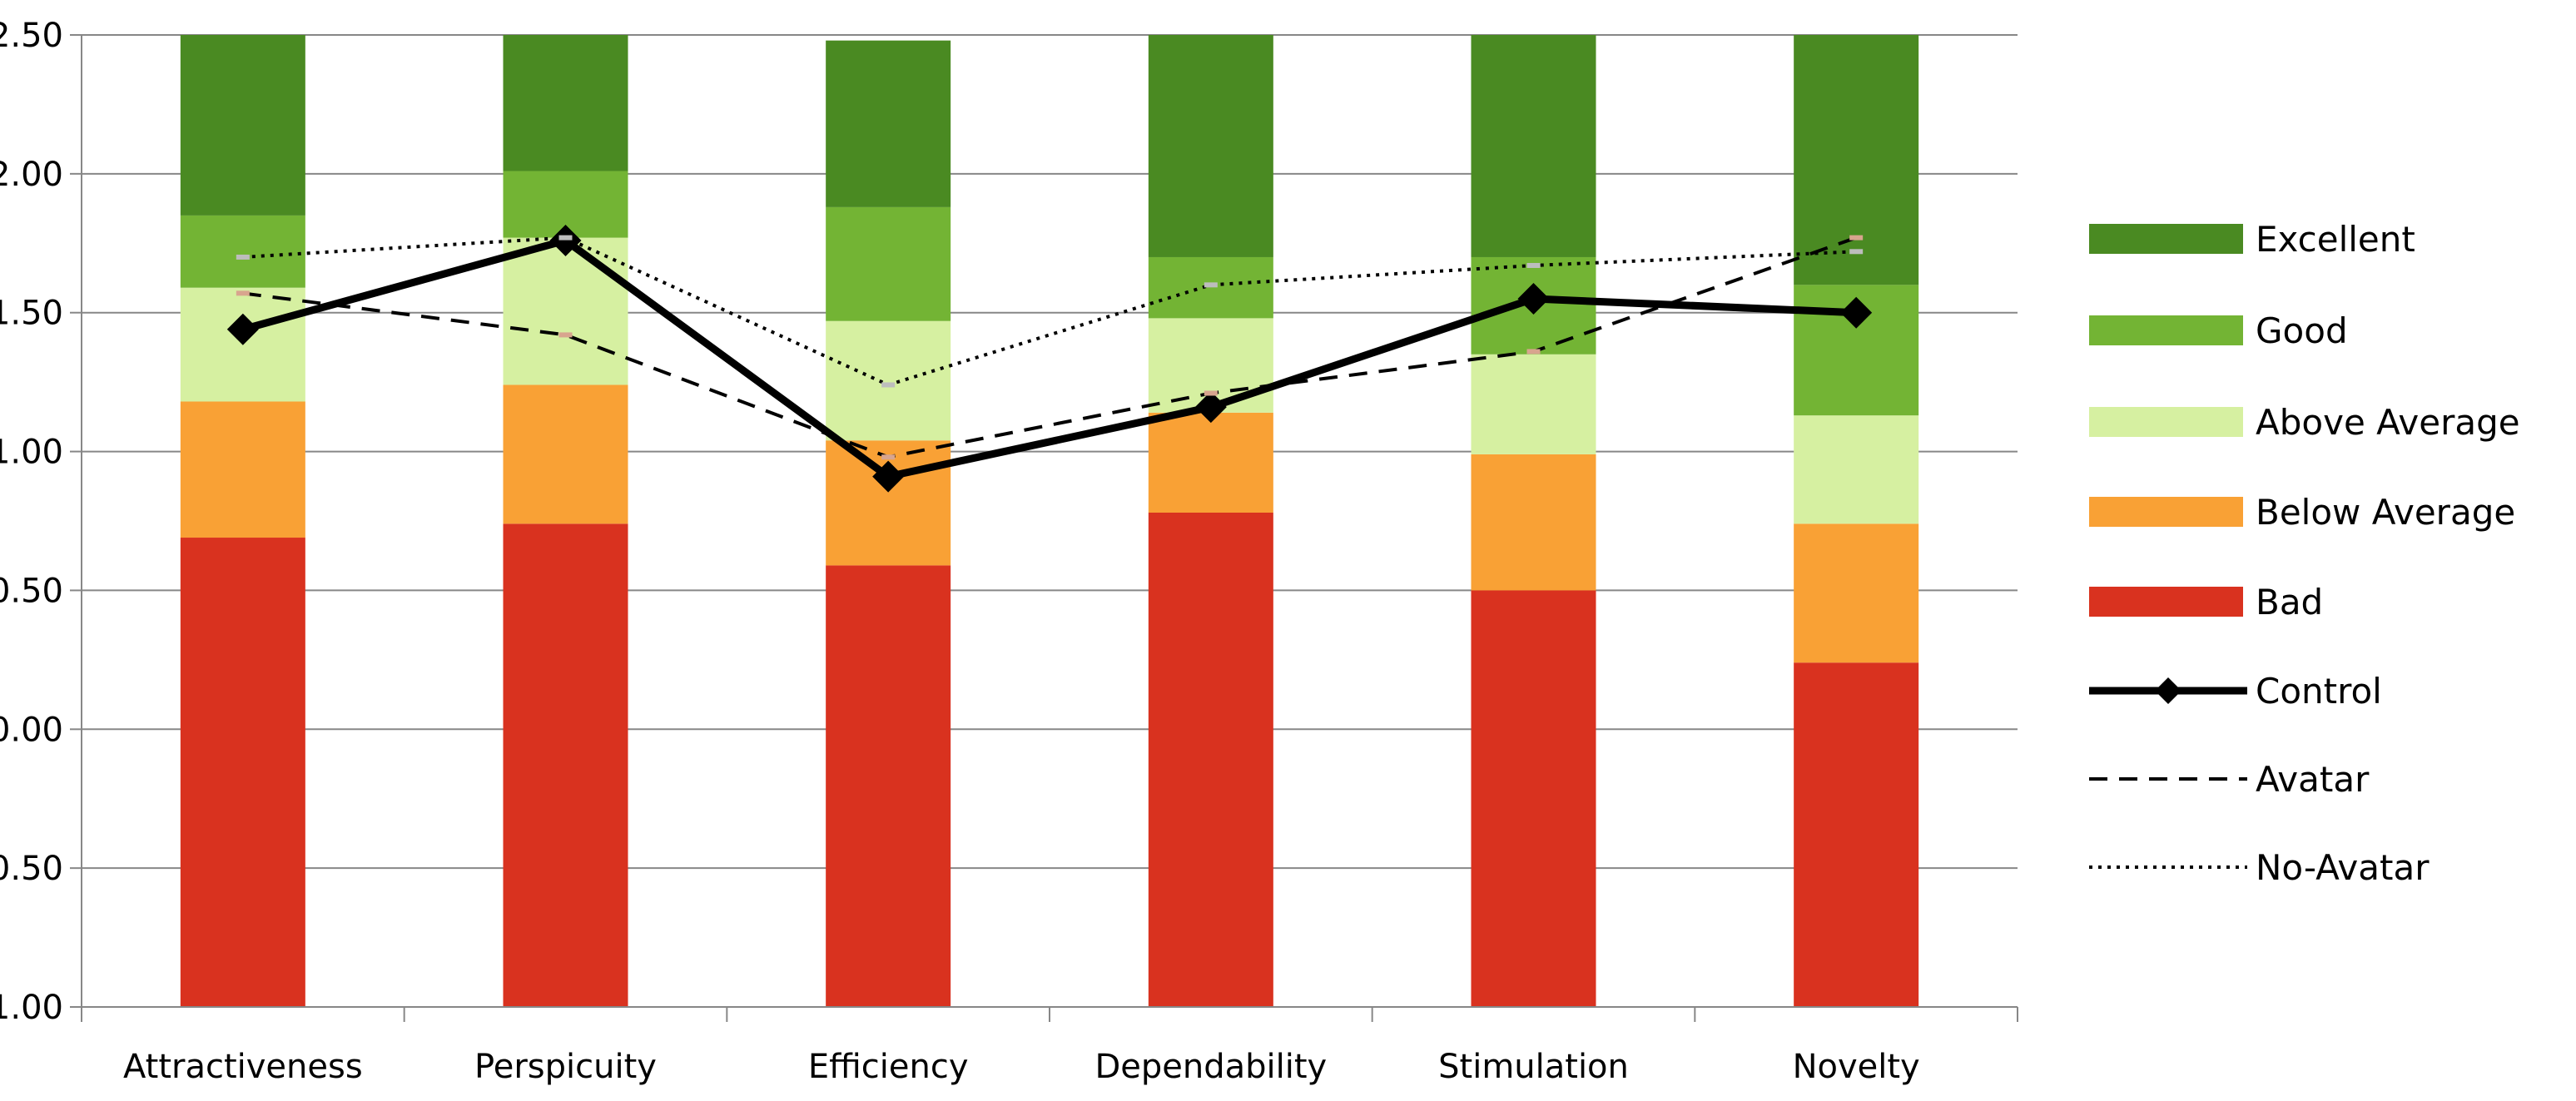 This screenshot has height=1101, width=2576. I want to click on x-tick-label-dependability: Dependability, so click(1210, 1067).